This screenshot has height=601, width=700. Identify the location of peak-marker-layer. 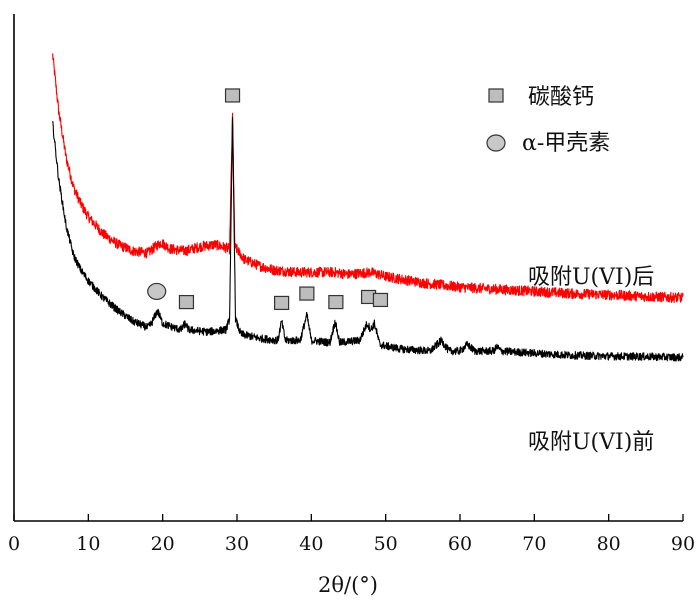
(268, 199).